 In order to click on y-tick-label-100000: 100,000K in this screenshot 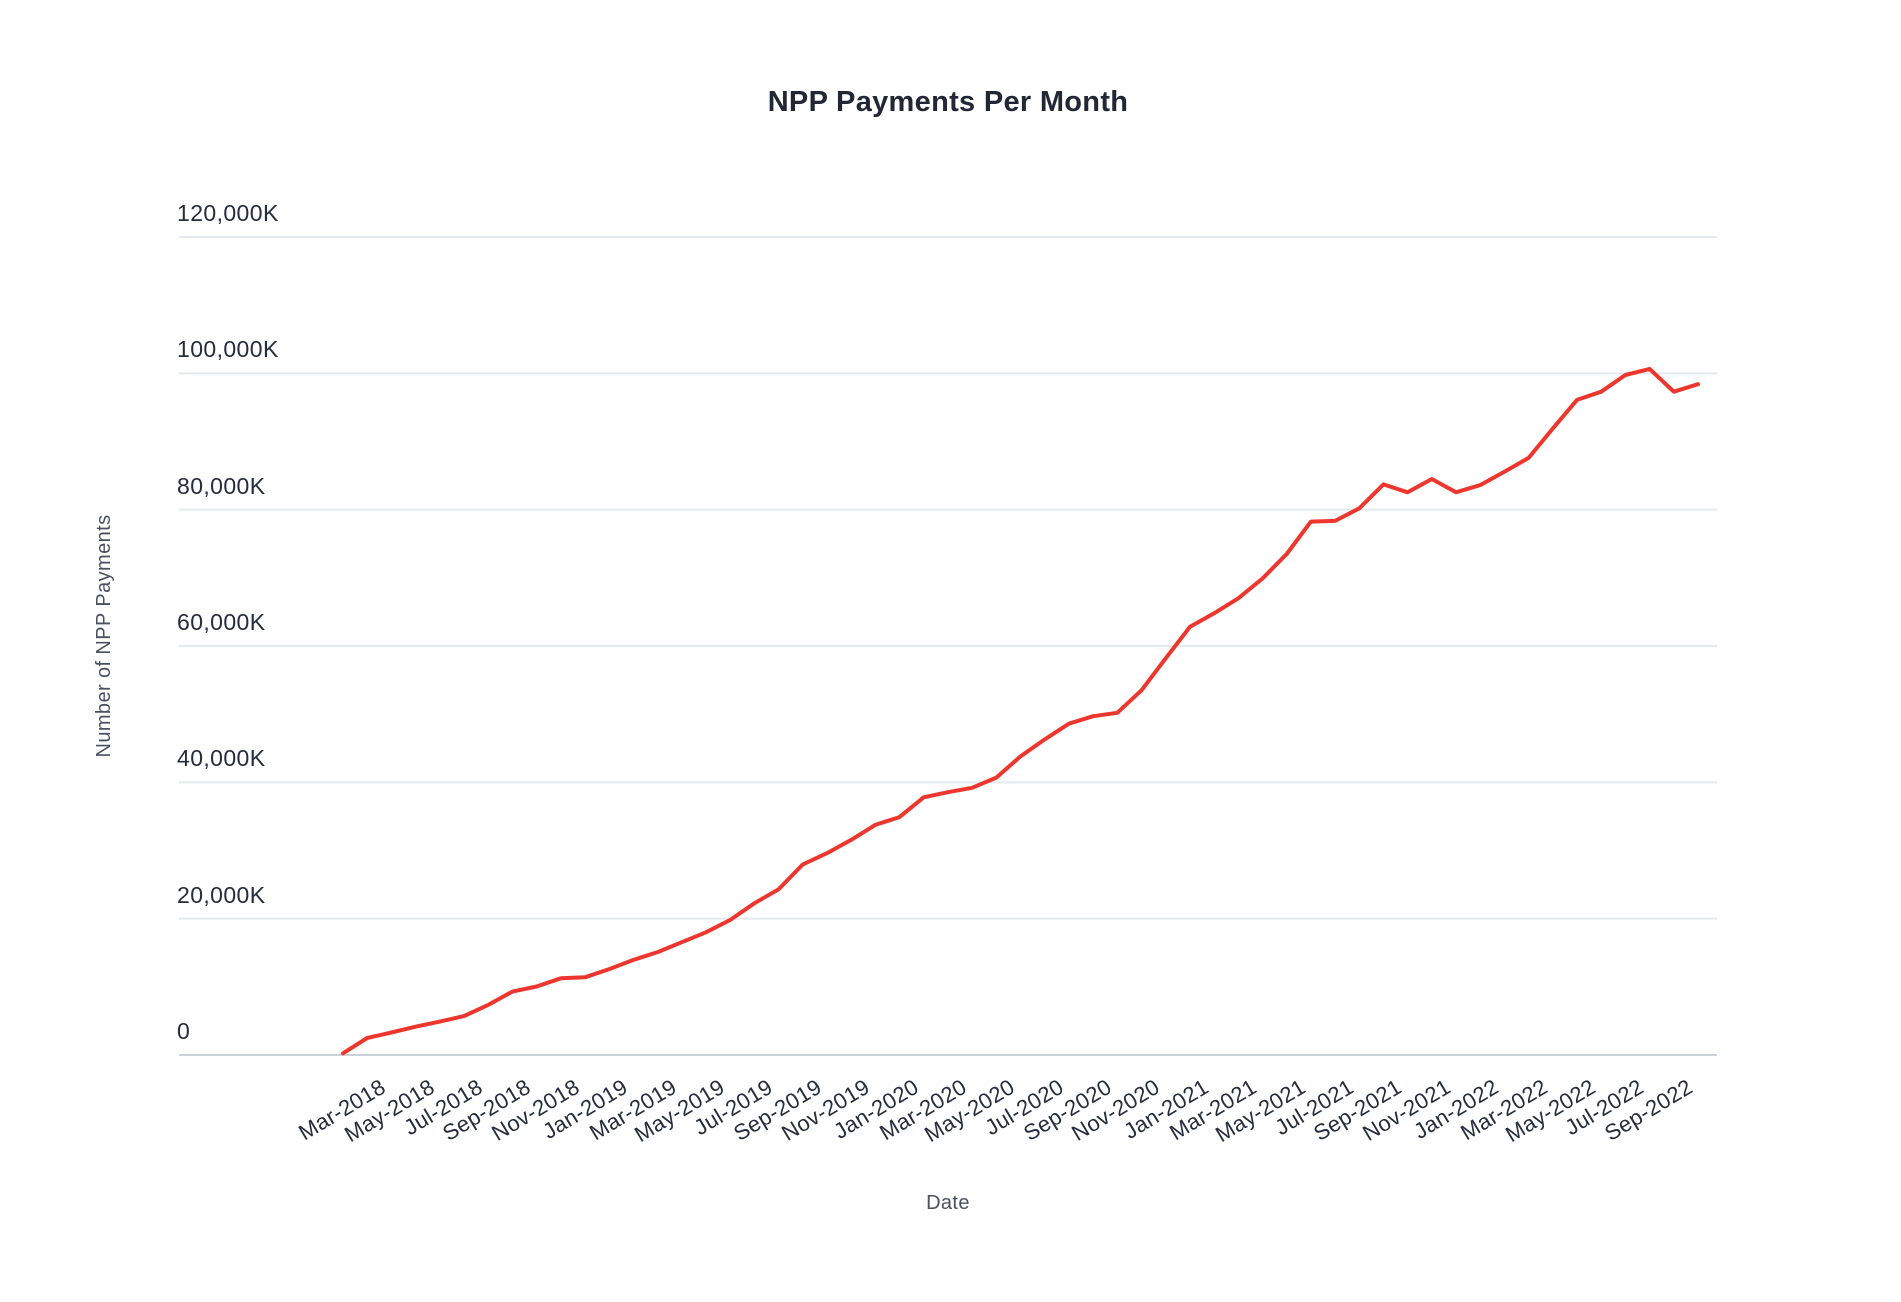, I will do `click(228, 349)`.